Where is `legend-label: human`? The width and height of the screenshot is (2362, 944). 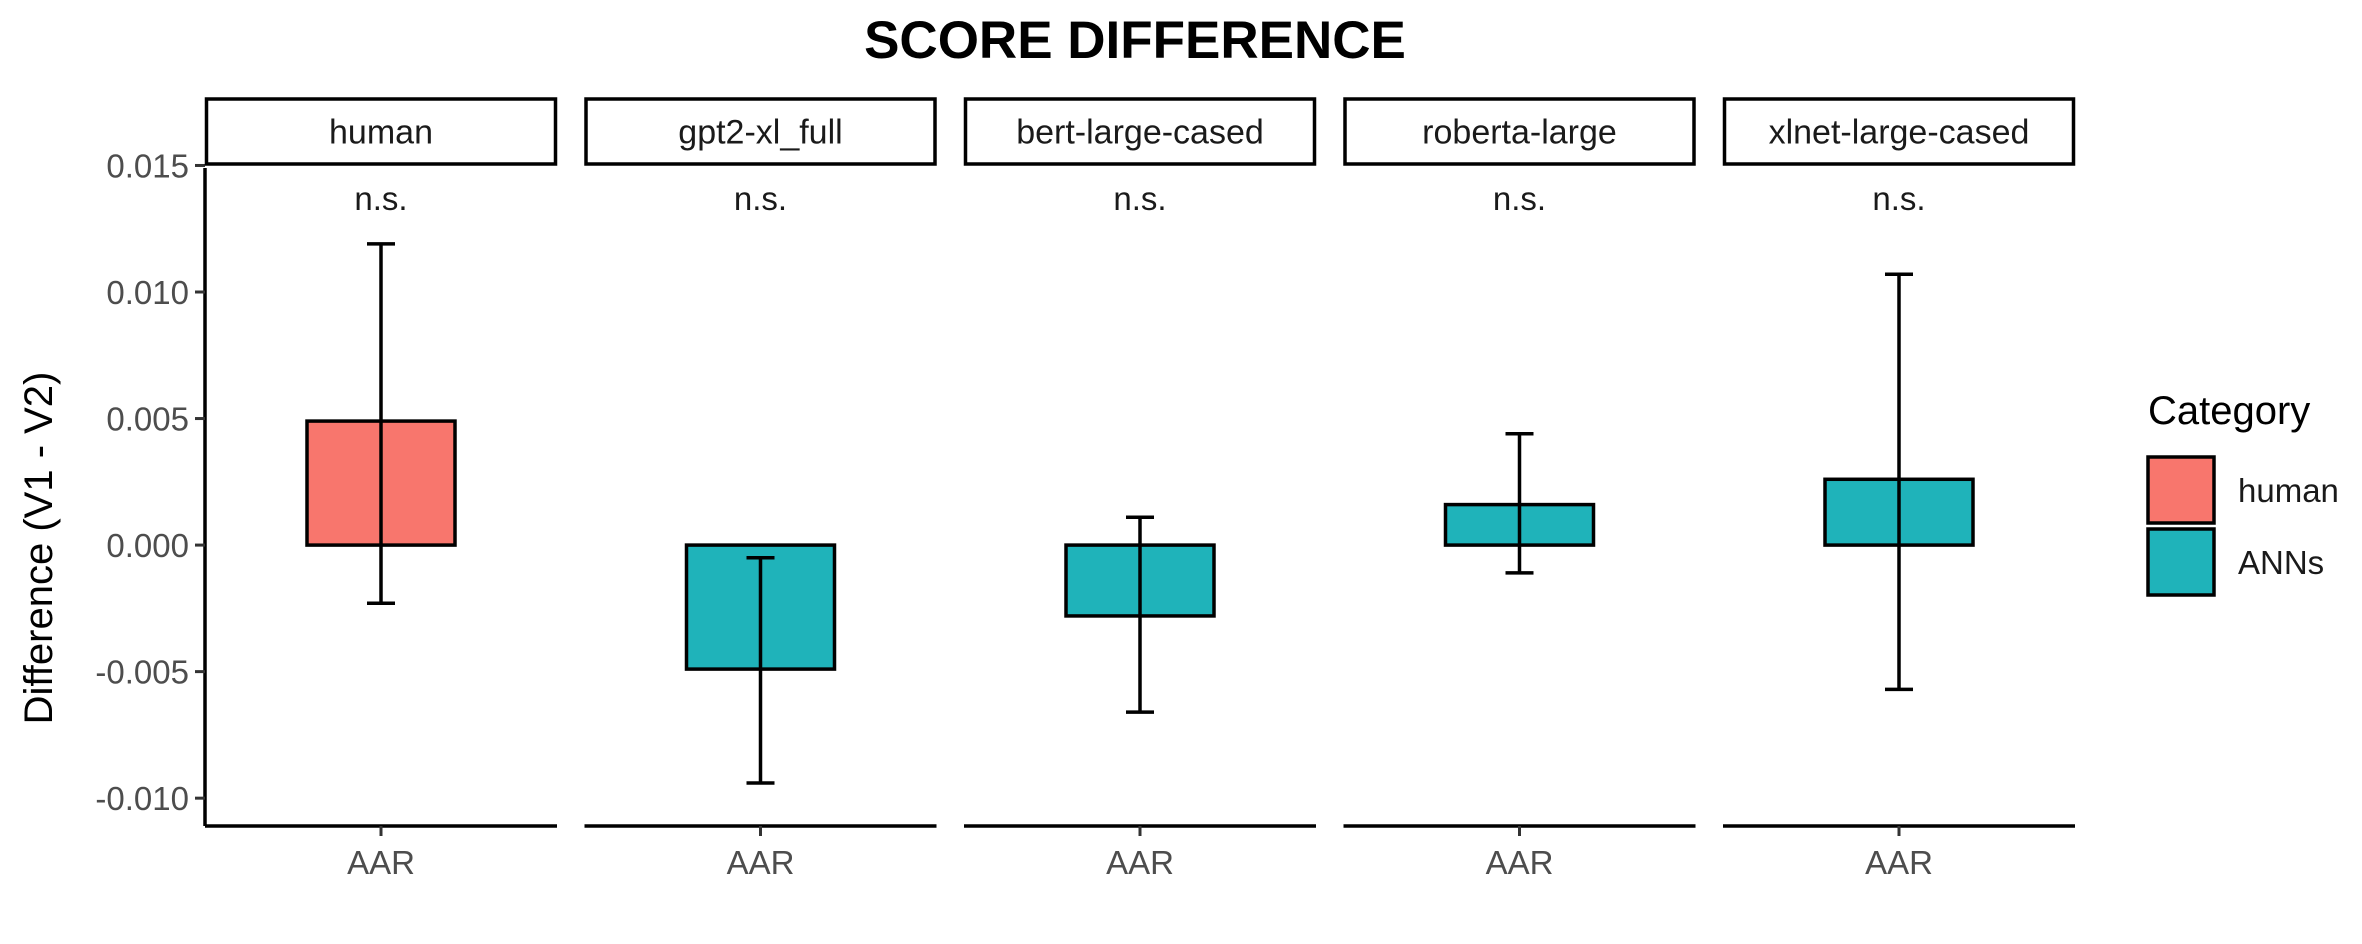 legend-label: human is located at coordinates (2288, 490).